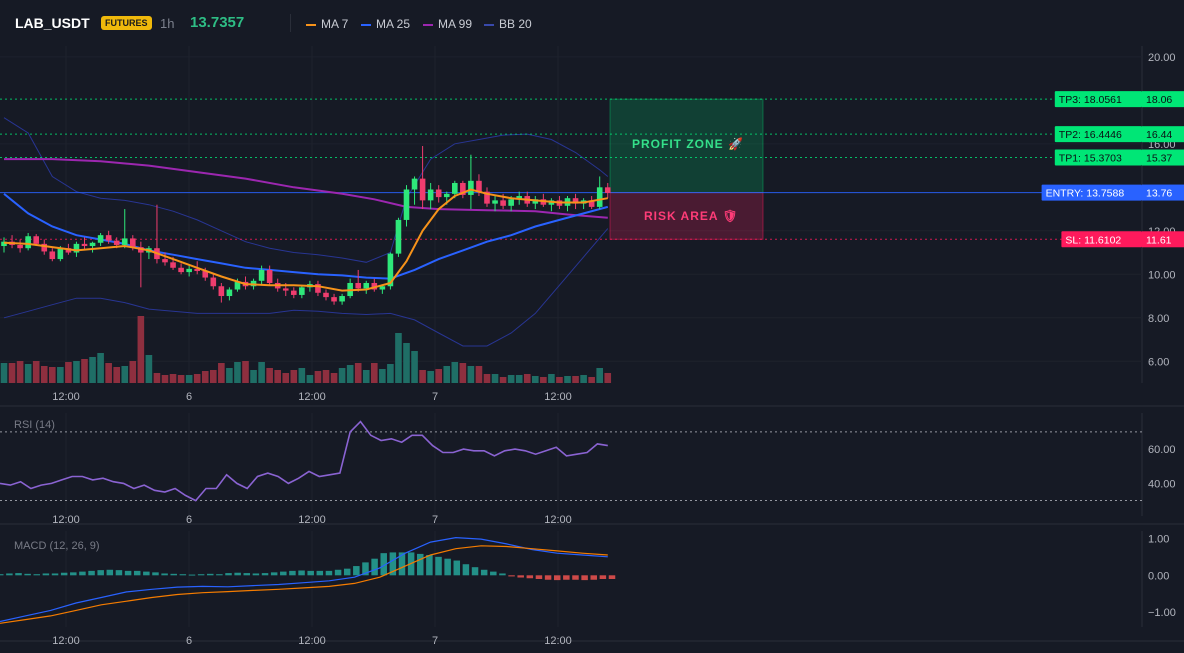 This screenshot has width=1184, height=653. What do you see at coordinates (1101, 239) in the screenshot?
I see `level-tag-bg` at bounding box center [1101, 239].